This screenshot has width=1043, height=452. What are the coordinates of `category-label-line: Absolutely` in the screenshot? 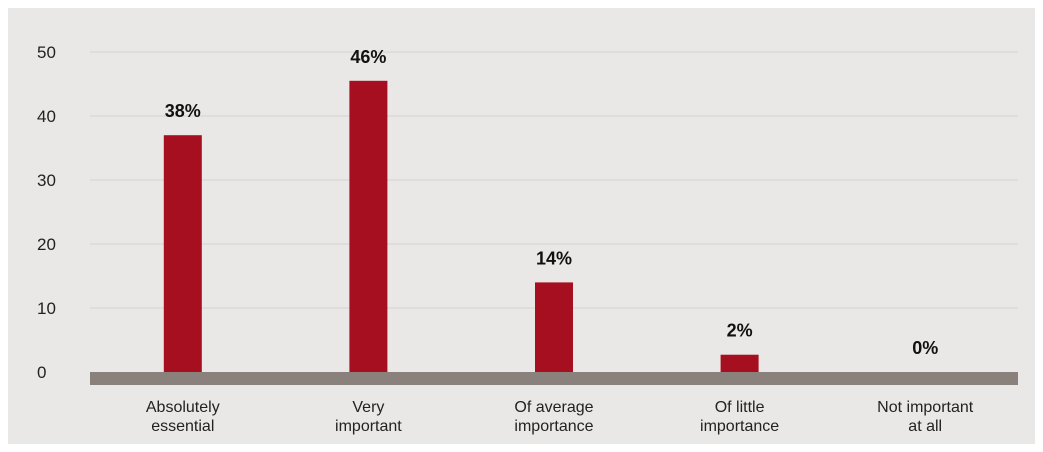 It's located at (183, 407).